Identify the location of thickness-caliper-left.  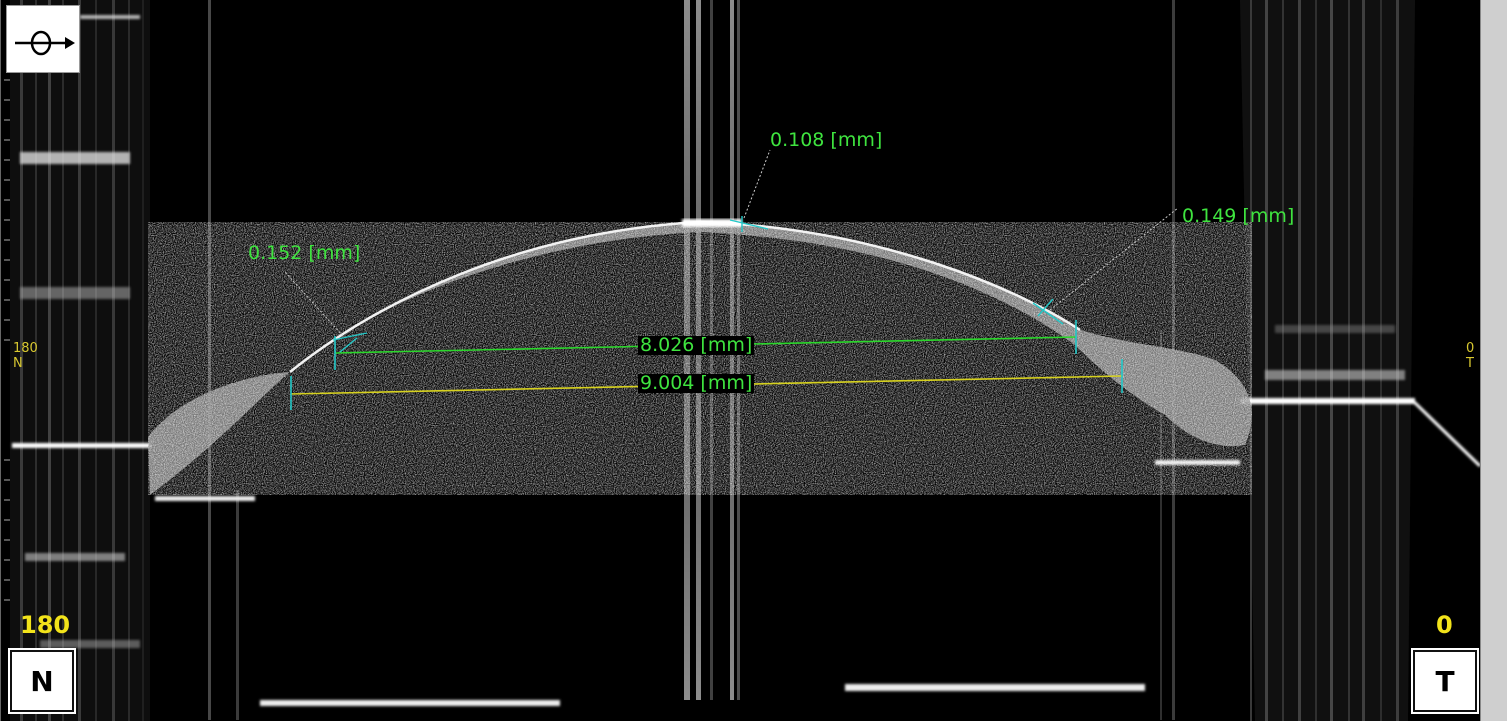
(326, 312).